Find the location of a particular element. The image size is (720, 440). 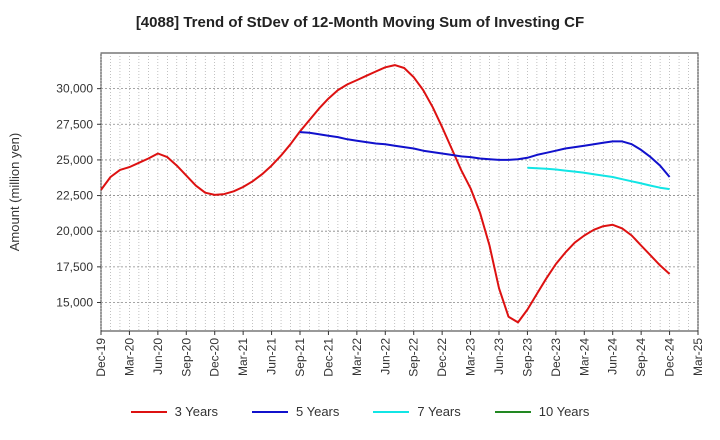

y-tick-label: 15,000 is located at coordinates (74, 302).